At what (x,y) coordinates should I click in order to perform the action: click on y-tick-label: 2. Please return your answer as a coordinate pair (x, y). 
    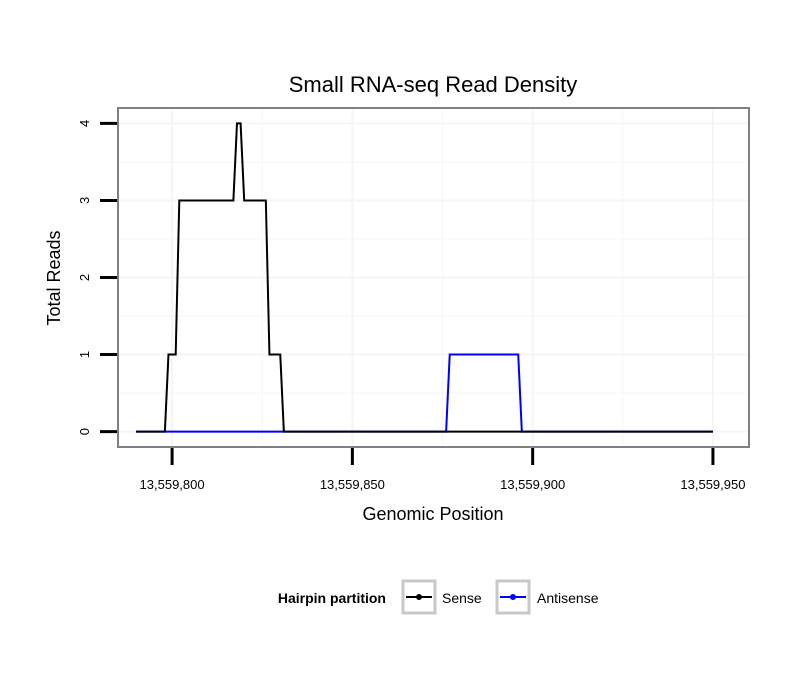
    Looking at the image, I should click on (84, 277).